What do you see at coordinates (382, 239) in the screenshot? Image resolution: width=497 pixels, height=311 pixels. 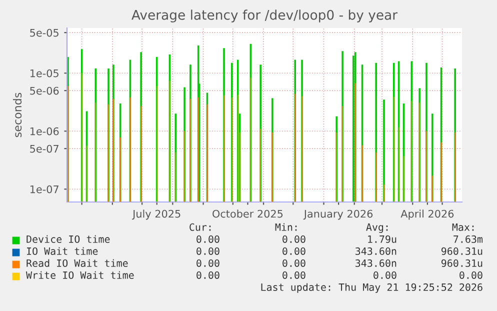 I see `text: 1.79u` at bounding box center [382, 239].